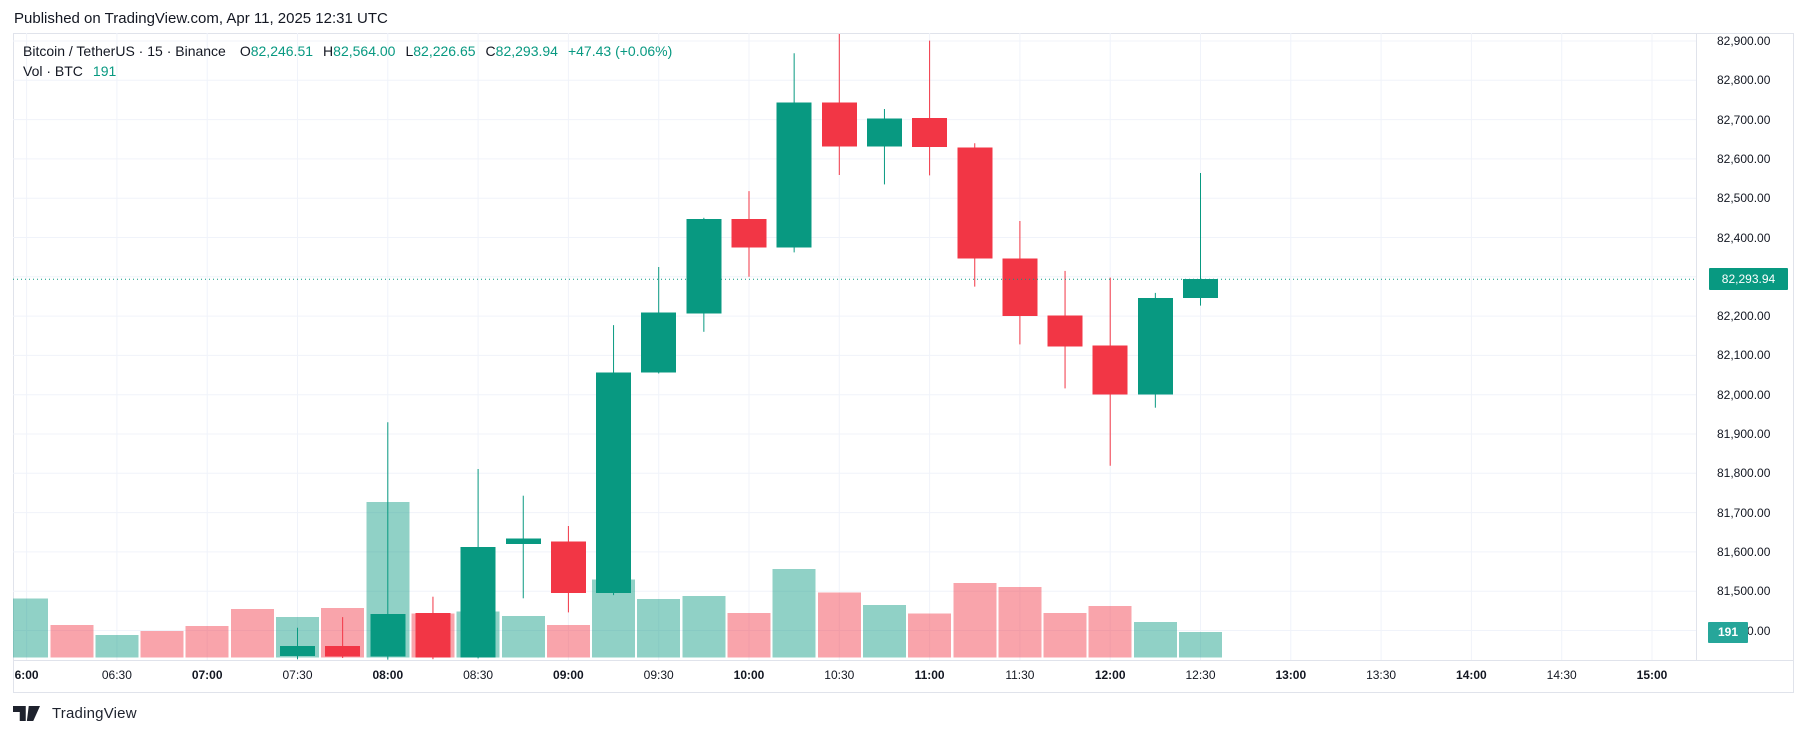 This screenshot has height=737, width=1807. I want to click on time-axis-label: 10:30, so click(839, 675).